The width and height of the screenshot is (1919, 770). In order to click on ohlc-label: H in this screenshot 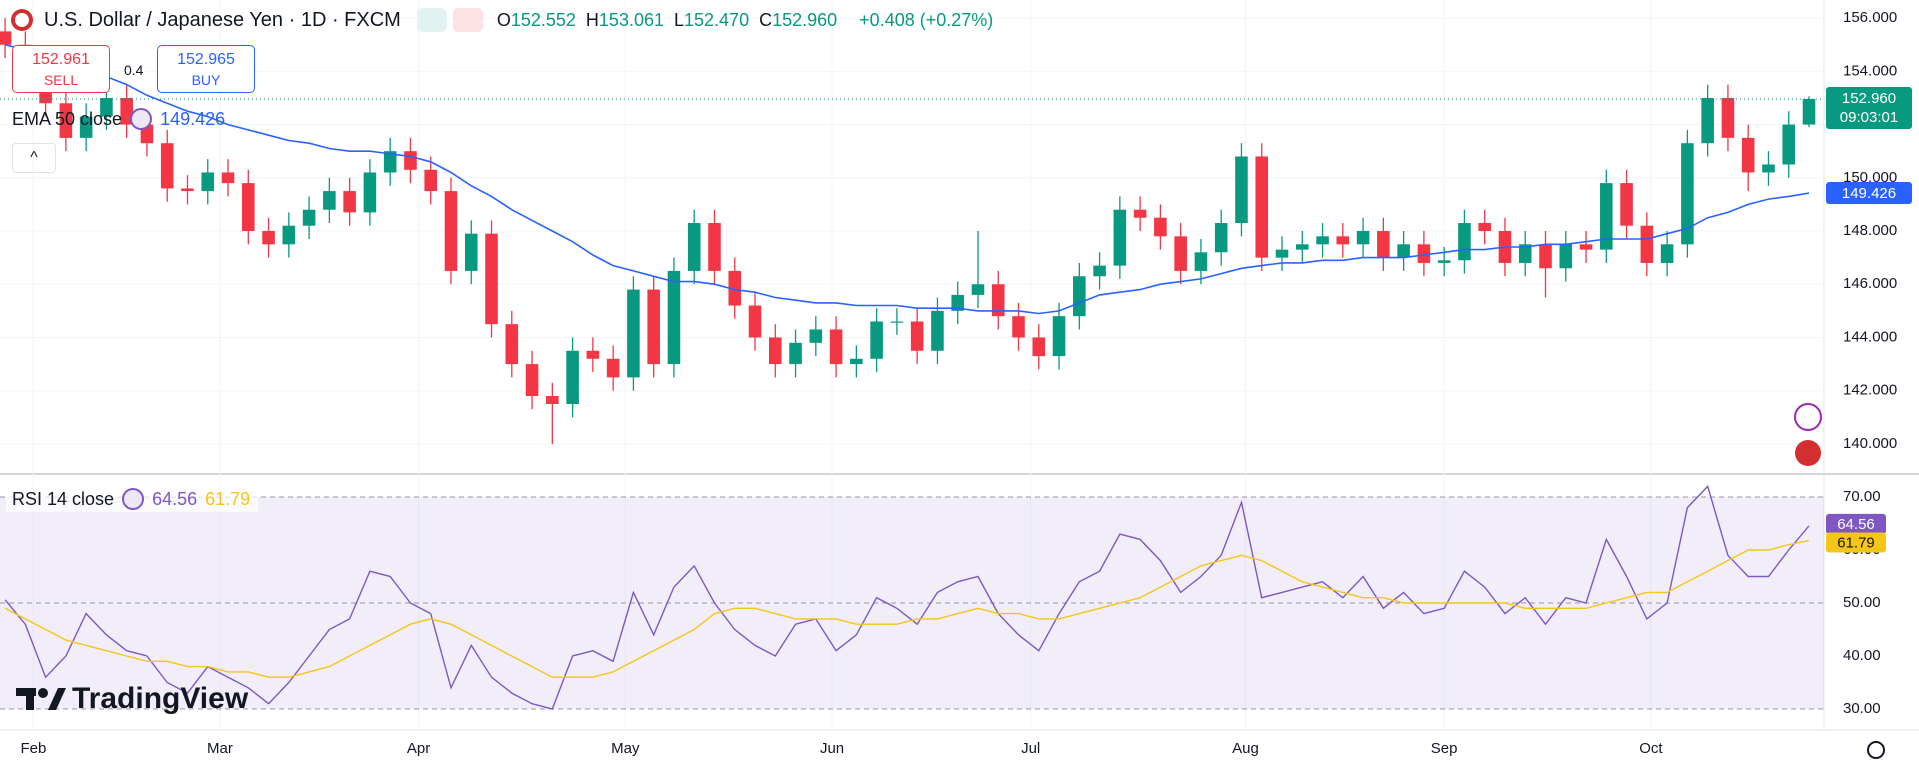, I will do `click(592, 19)`.